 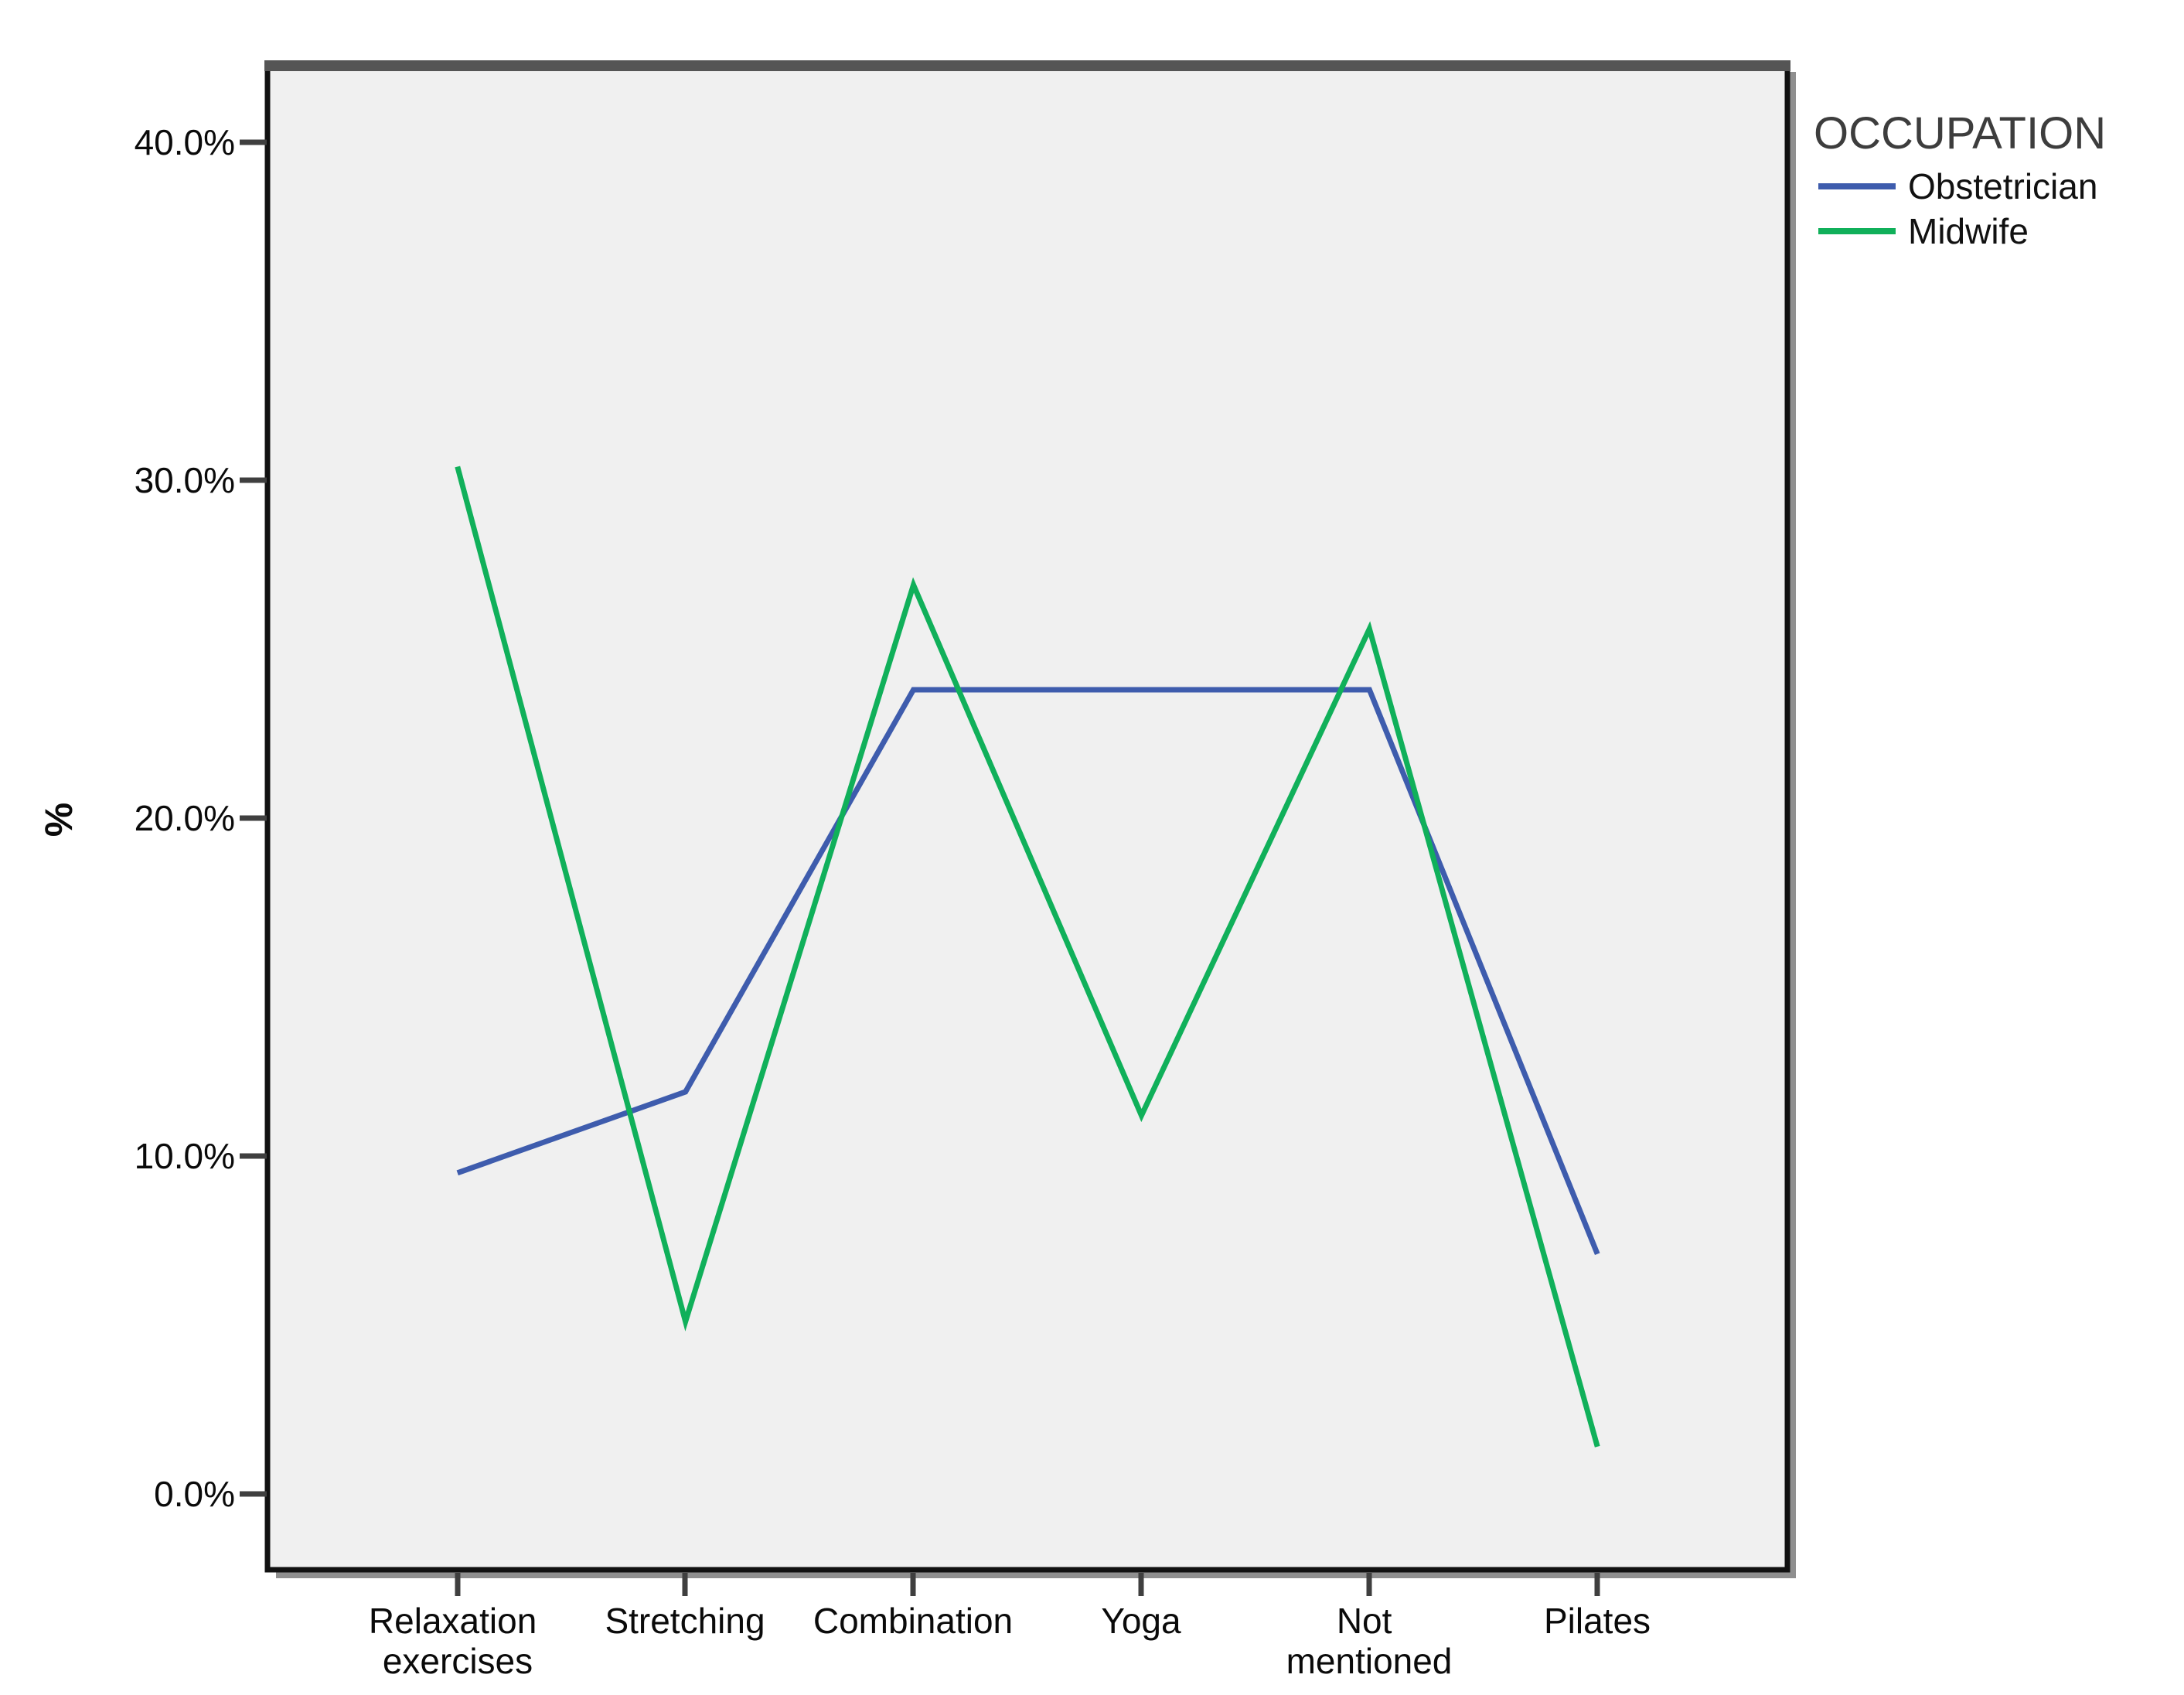 I want to click on legend-label-obstetrician: Obstetrician, so click(x=2002, y=186).